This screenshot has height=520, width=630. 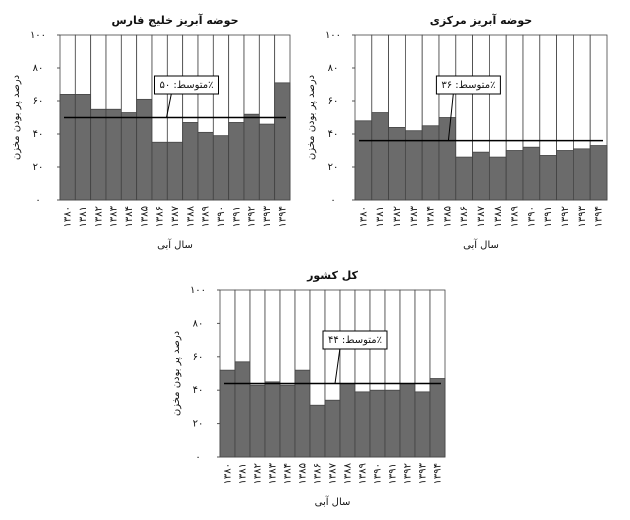 What do you see at coordinates (198, 290) in the screenshot?
I see `y-tick-label: ۱۰۰` at bounding box center [198, 290].